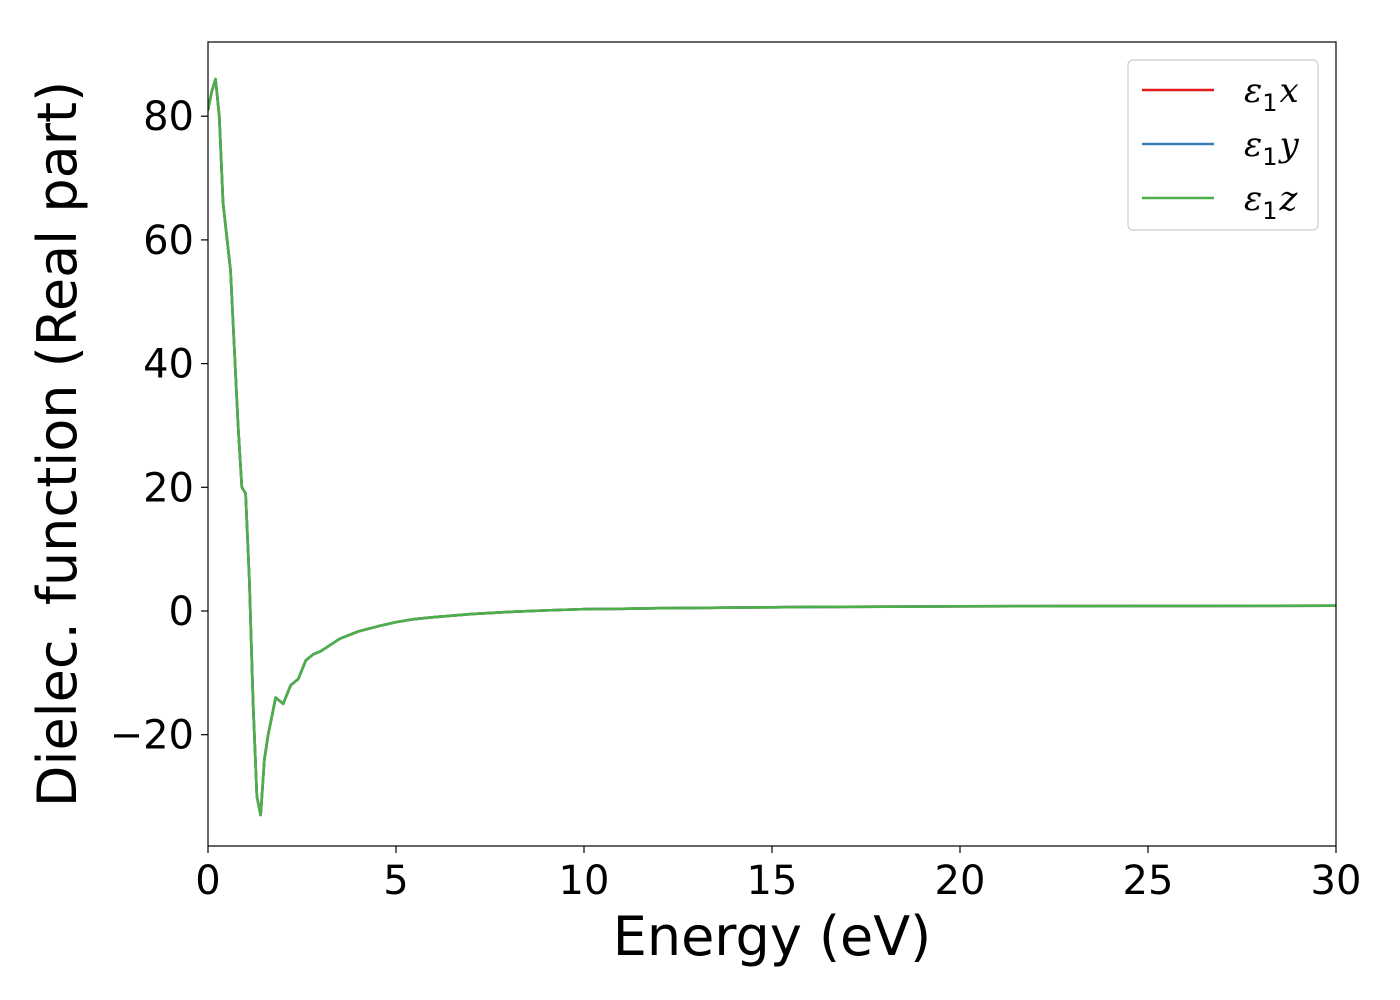 The height and width of the screenshot is (1000, 1400). What do you see at coordinates (772, 936) in the screenshot?
I see `x-axis-title: Energy (eV)` at bounding box center [772, 936].